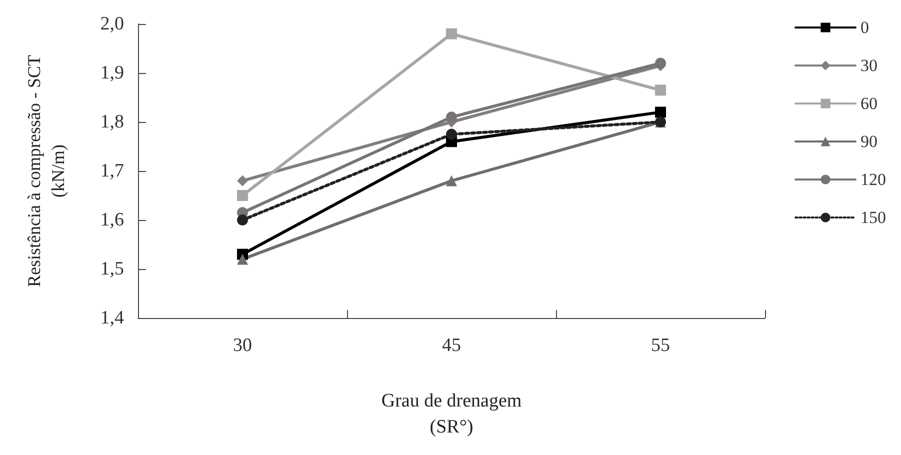 Image resolution: width=901 pixels, height=455 pixels. Describe the element at coordinates (864, 27) in the screenshot. I see `legend-label: 0` at that location.